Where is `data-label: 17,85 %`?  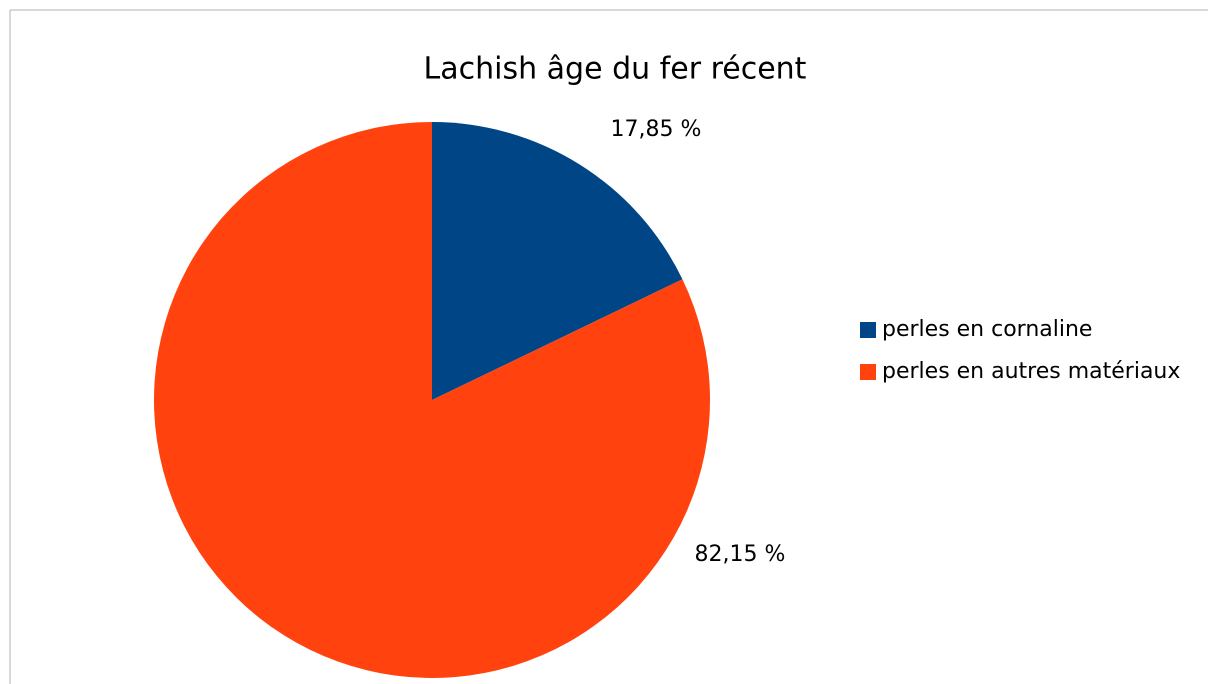 data-label: 17,85 % is located at coordinates (656, 129).